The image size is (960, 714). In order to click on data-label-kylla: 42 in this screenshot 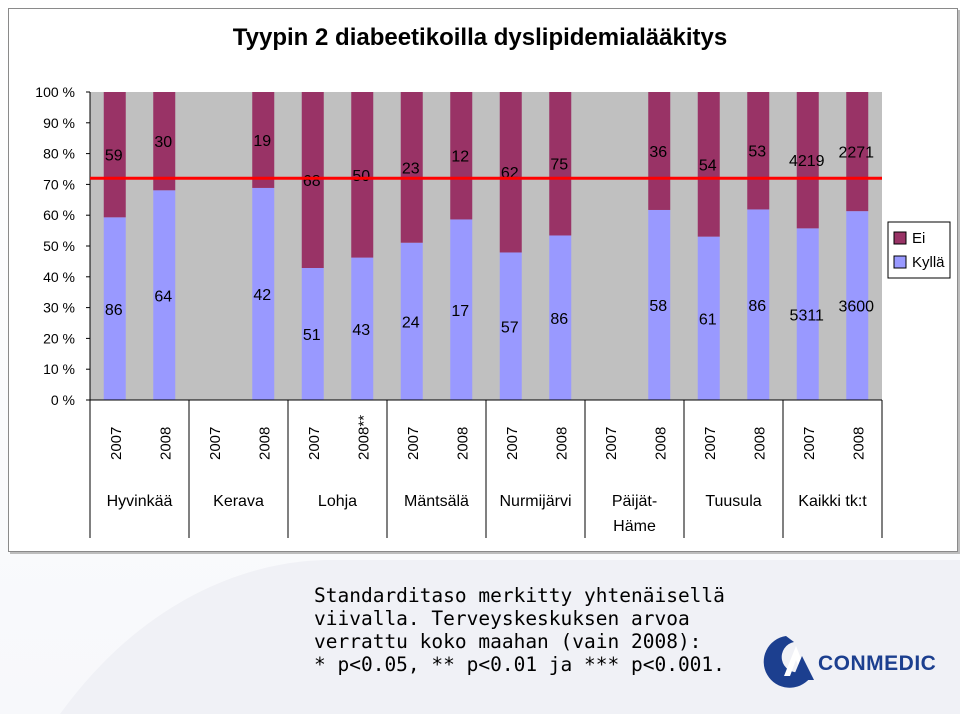, I will do `click(262, 295)`.